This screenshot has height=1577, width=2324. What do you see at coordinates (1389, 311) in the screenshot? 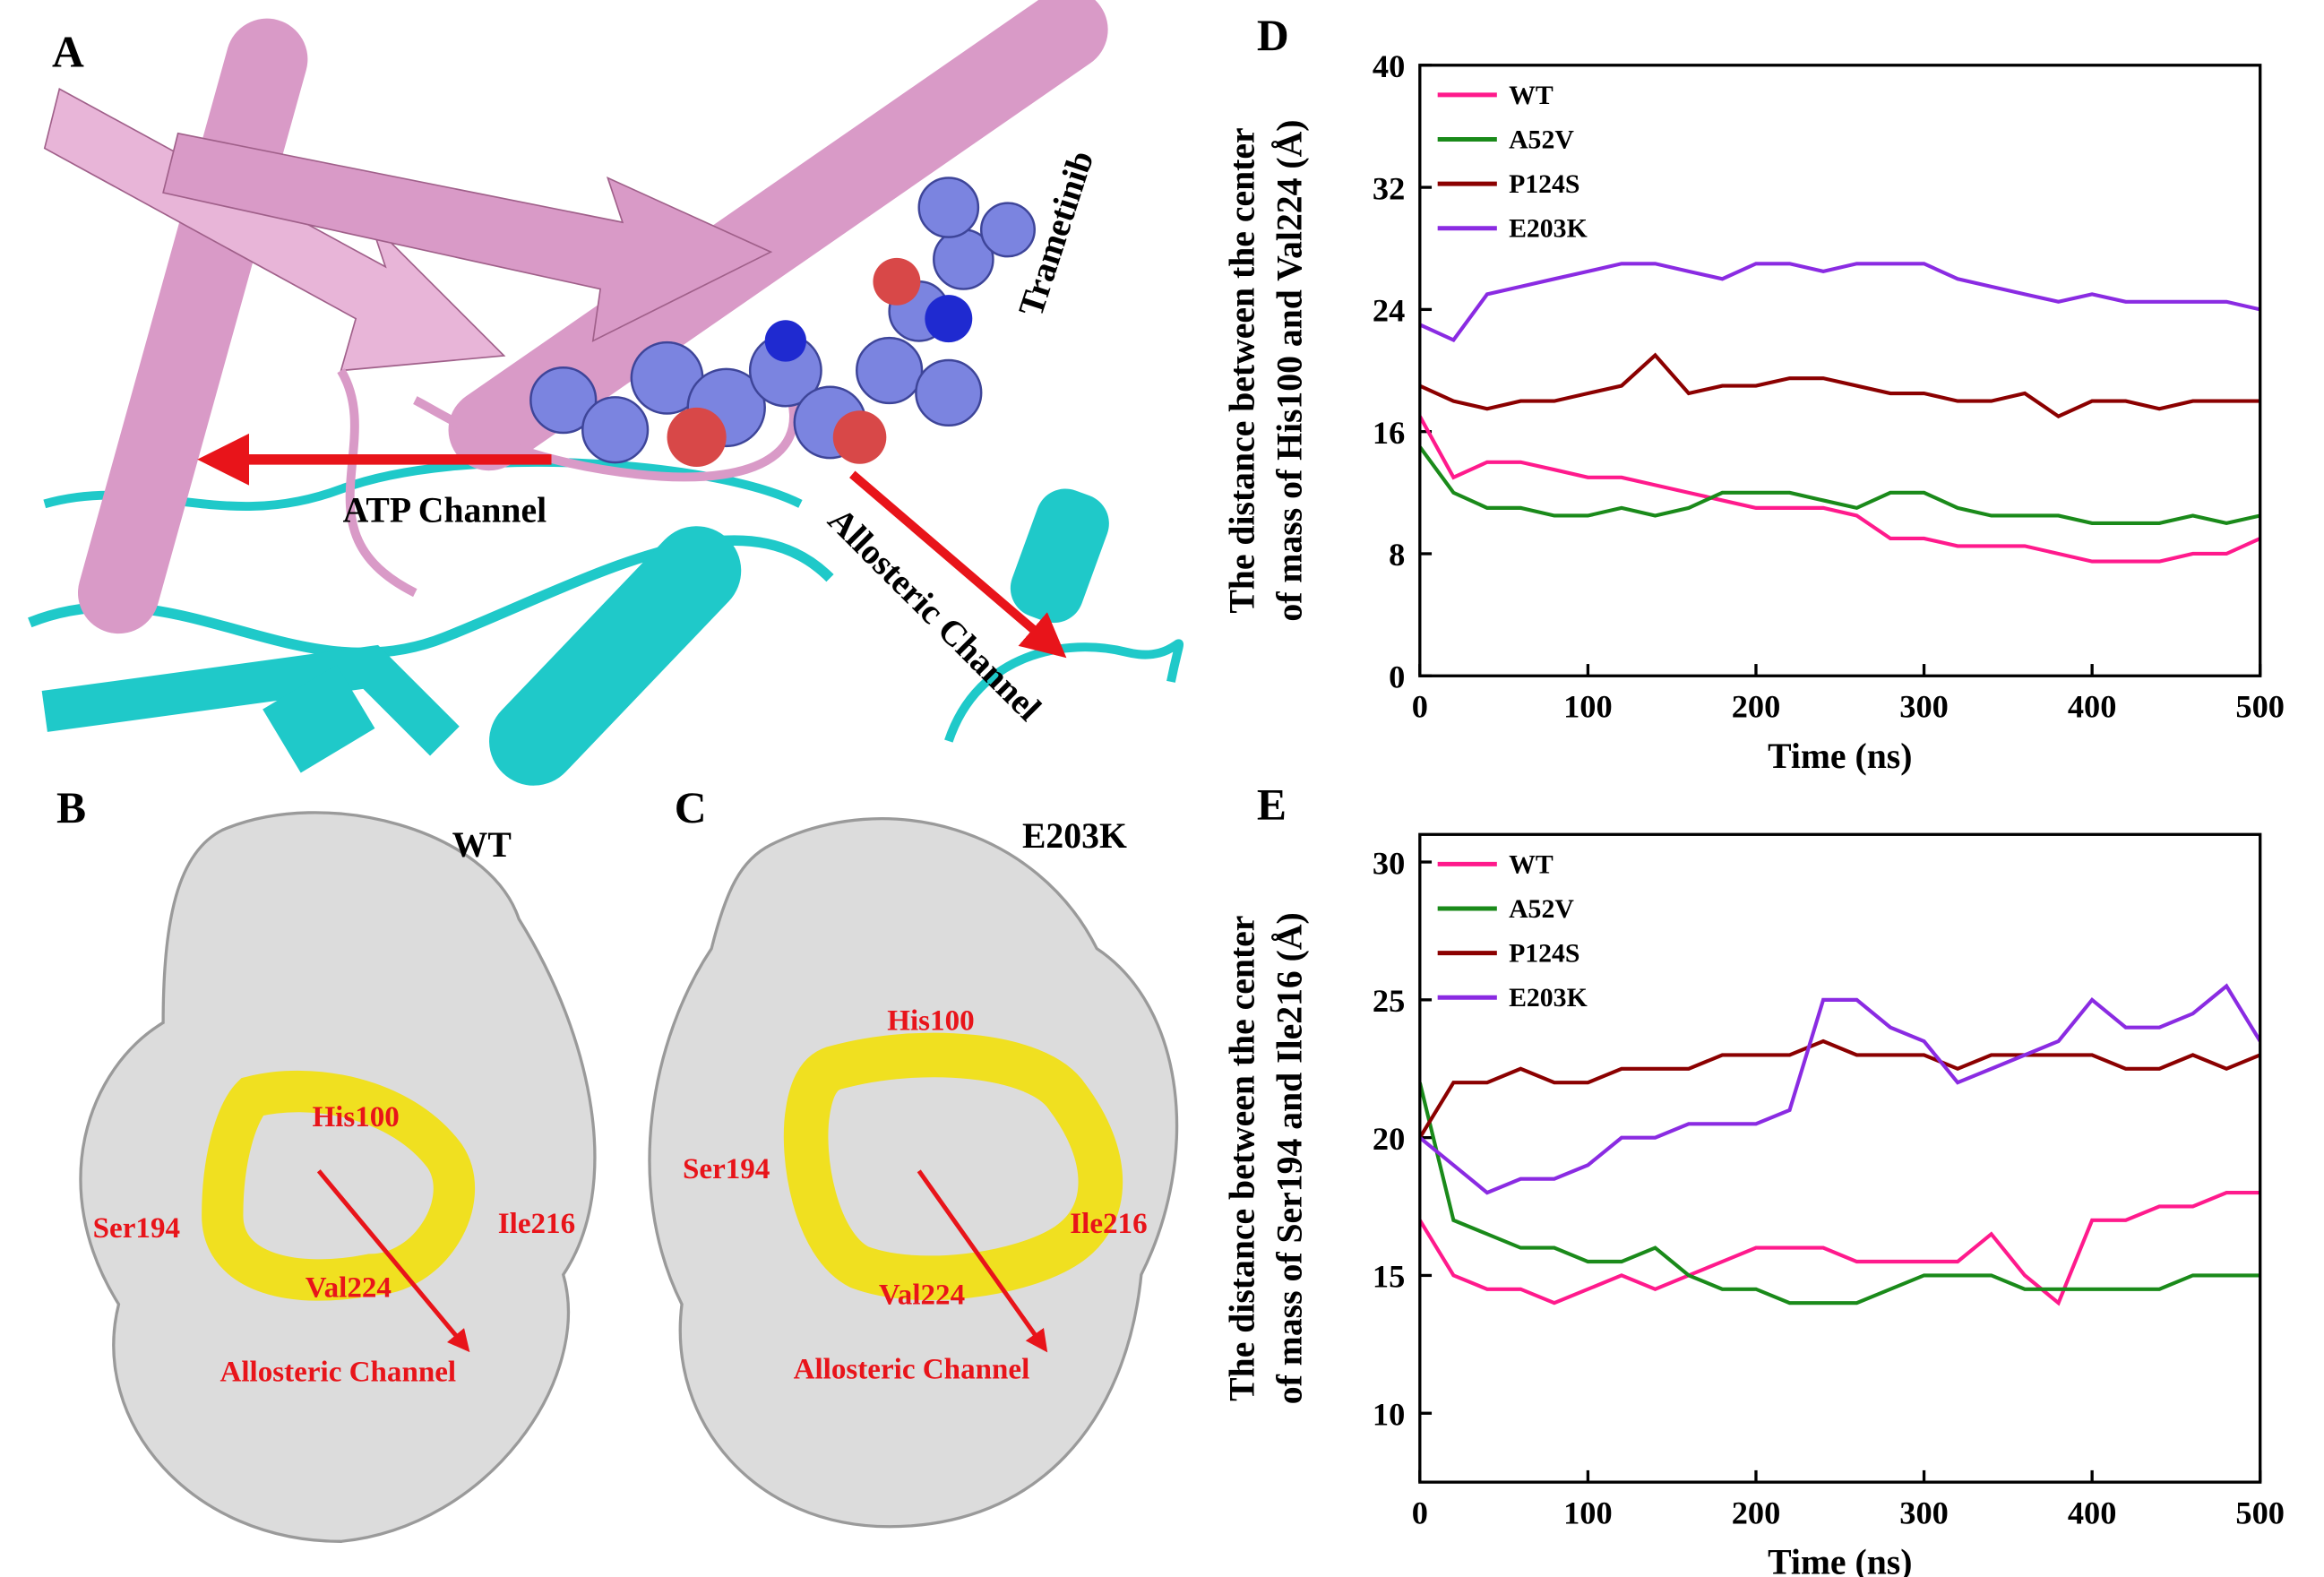
I see `y-tick-label: 24` at bounding box center [1389, 311].